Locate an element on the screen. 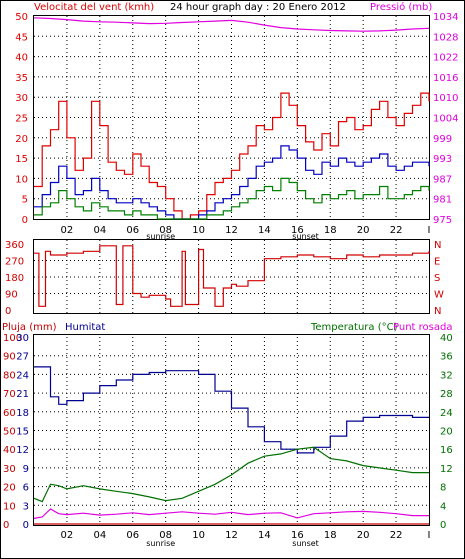 The height and width of the screenshot is (559, 465). temp-sunrise-marker: sunrise is located at coordinates (160, 543).